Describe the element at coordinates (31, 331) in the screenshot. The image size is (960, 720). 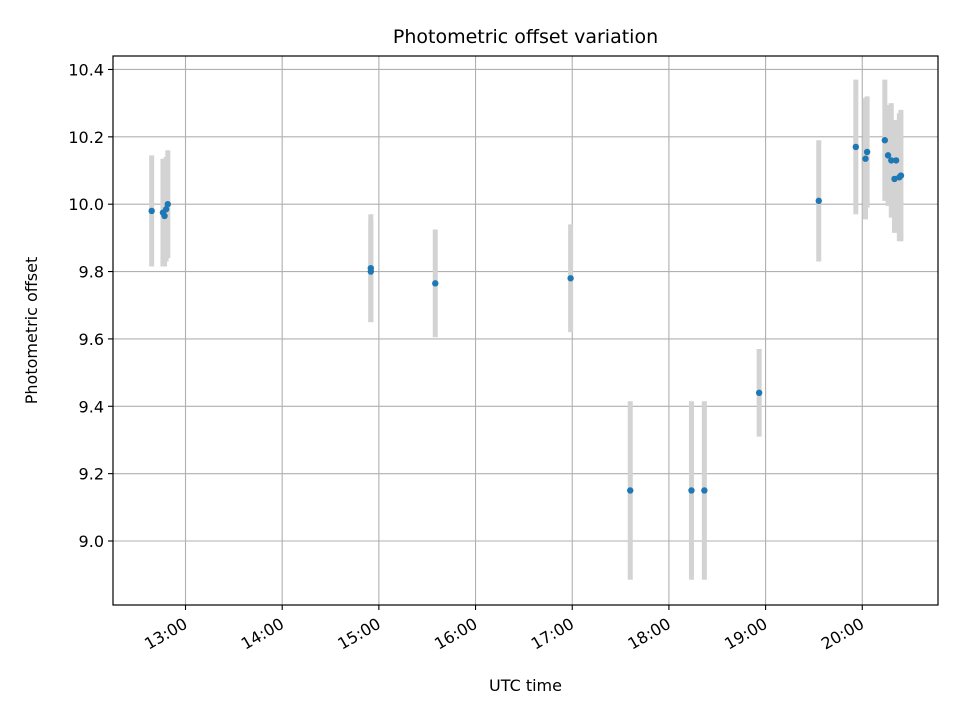
I see `y-axis-label: Photometric offset` at that location.